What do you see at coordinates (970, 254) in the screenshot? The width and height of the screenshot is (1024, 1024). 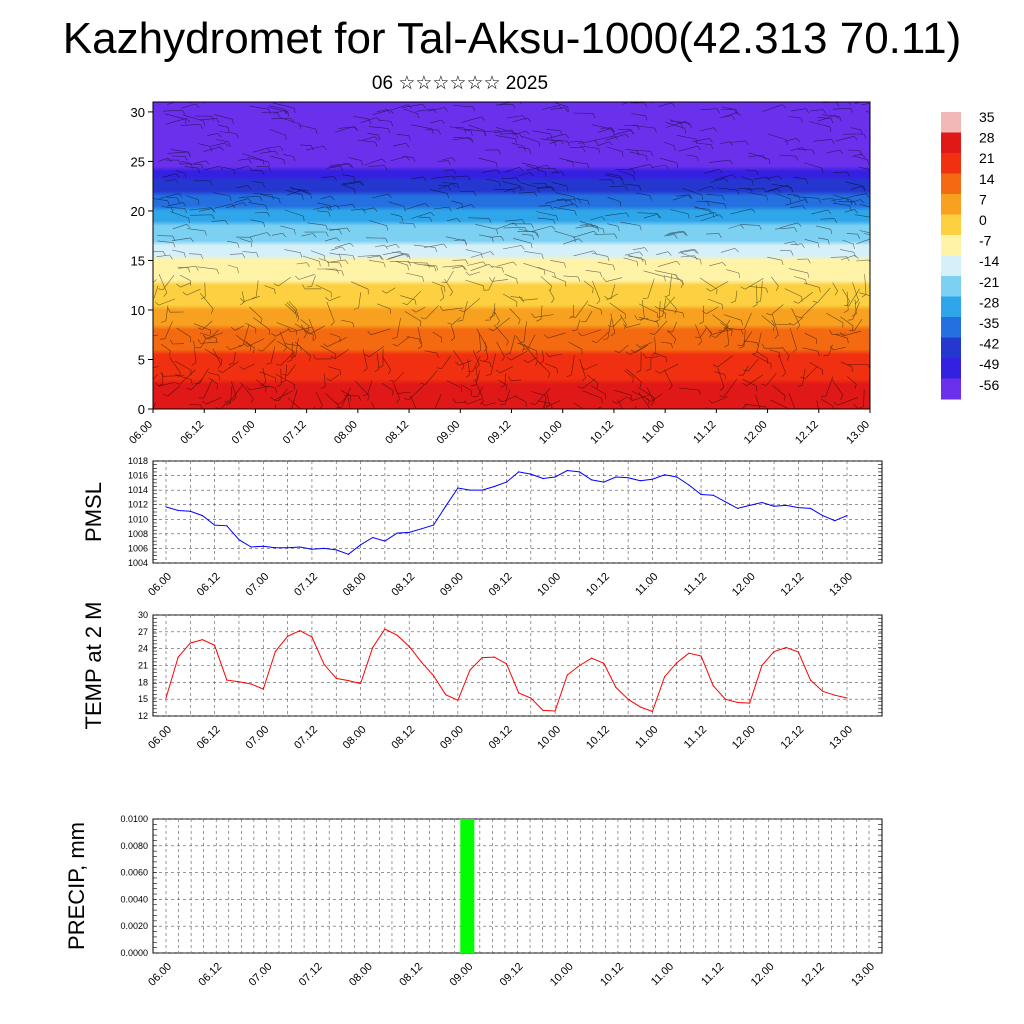 I see `colorbar: 35 28 21 14 7 0 -7 -14 -21 -28 -35 -42 -49 -56` at bounding box center [970, 254].